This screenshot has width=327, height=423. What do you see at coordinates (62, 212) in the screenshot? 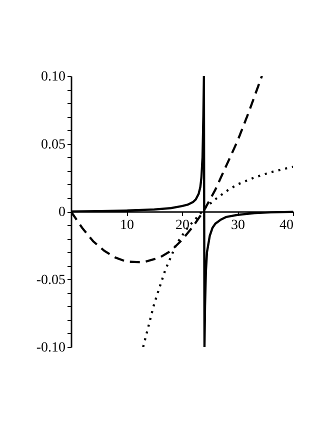
I see `y-tick-label: 0` at bounding box center [62, 212].